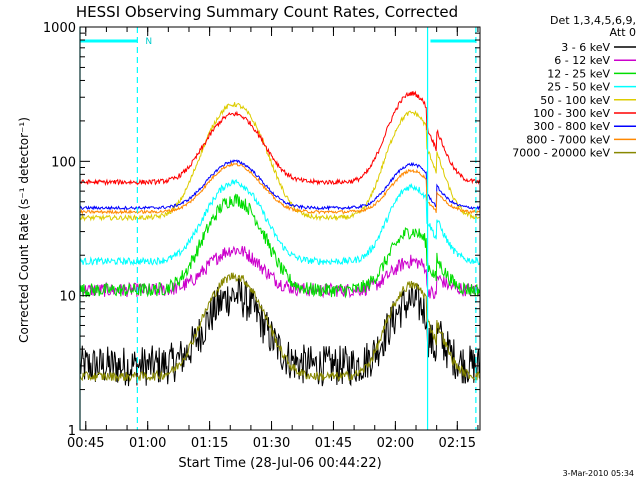  I want to click on x-tick-label: 01:15, so click(209, 443).